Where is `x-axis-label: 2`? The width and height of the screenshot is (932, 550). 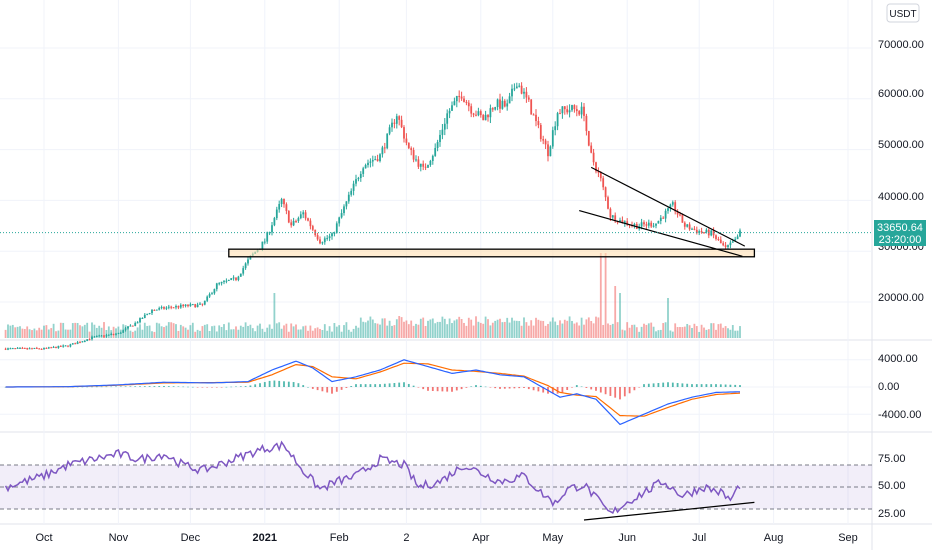
x-axis-label: 2 is located at coordinates (406, 538).